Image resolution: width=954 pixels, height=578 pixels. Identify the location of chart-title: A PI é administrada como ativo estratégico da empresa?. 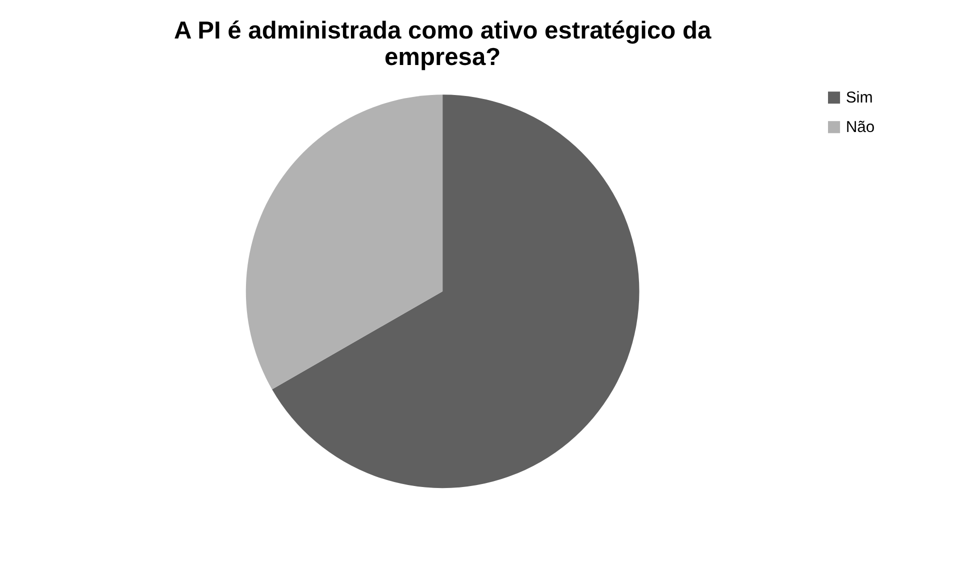
(443, 45).